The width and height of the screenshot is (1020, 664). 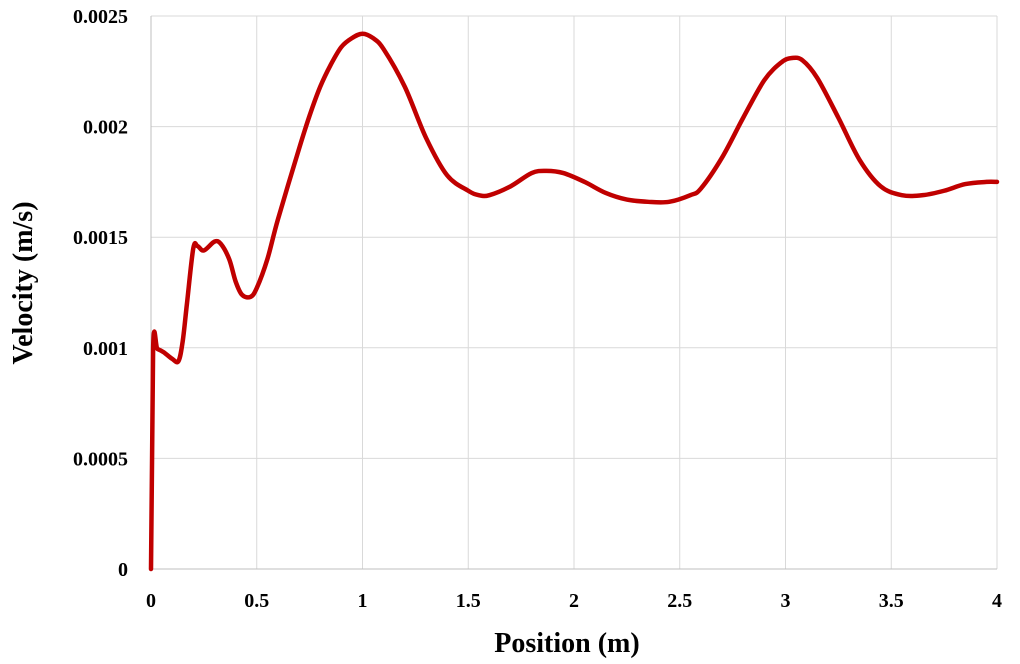 What do you see at coordinates (100, 459) in the screenshot?
I see `y-tick-label: 0.0005` at bounding box center [100, 459].